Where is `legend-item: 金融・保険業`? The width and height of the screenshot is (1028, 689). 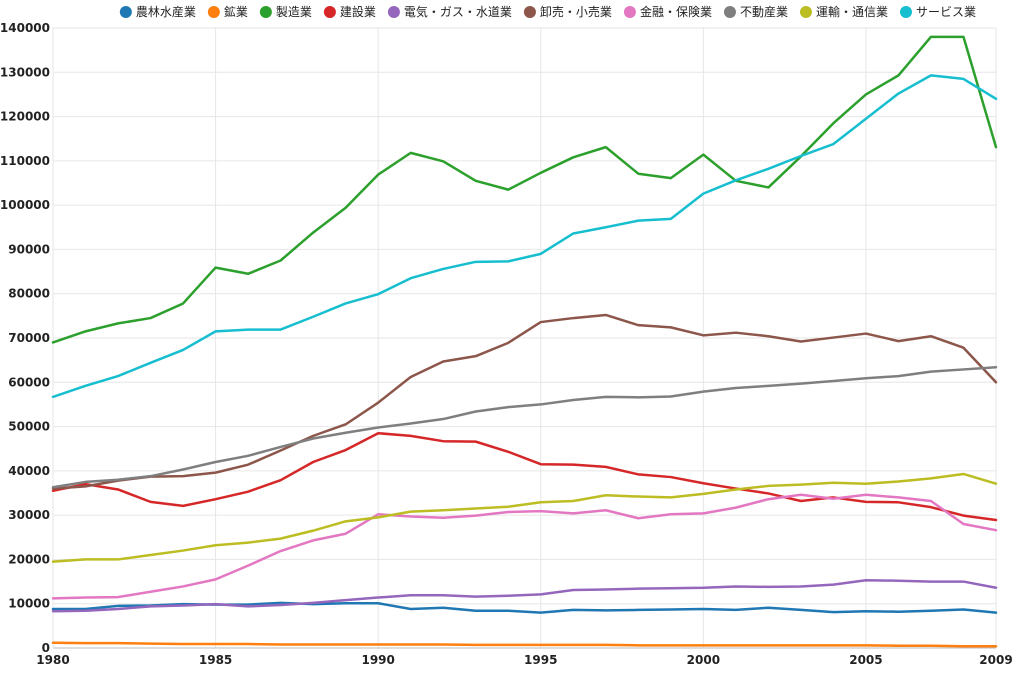
legend-item: 金融・保険業 is located at coordinates (667, 11).